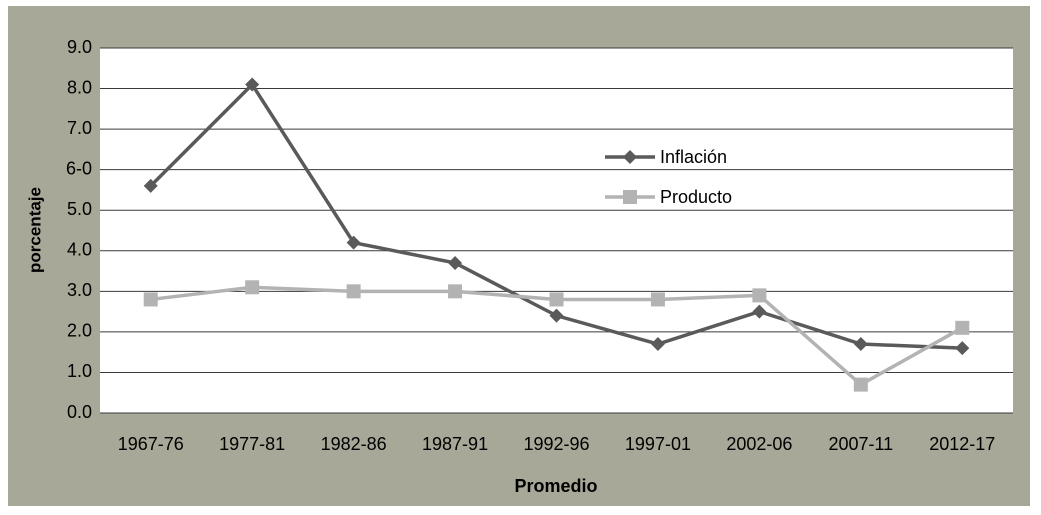 The width and height of the screenshot is (1041, 515). I want to click on y-tick-label: 5.0, so click(79, 209).